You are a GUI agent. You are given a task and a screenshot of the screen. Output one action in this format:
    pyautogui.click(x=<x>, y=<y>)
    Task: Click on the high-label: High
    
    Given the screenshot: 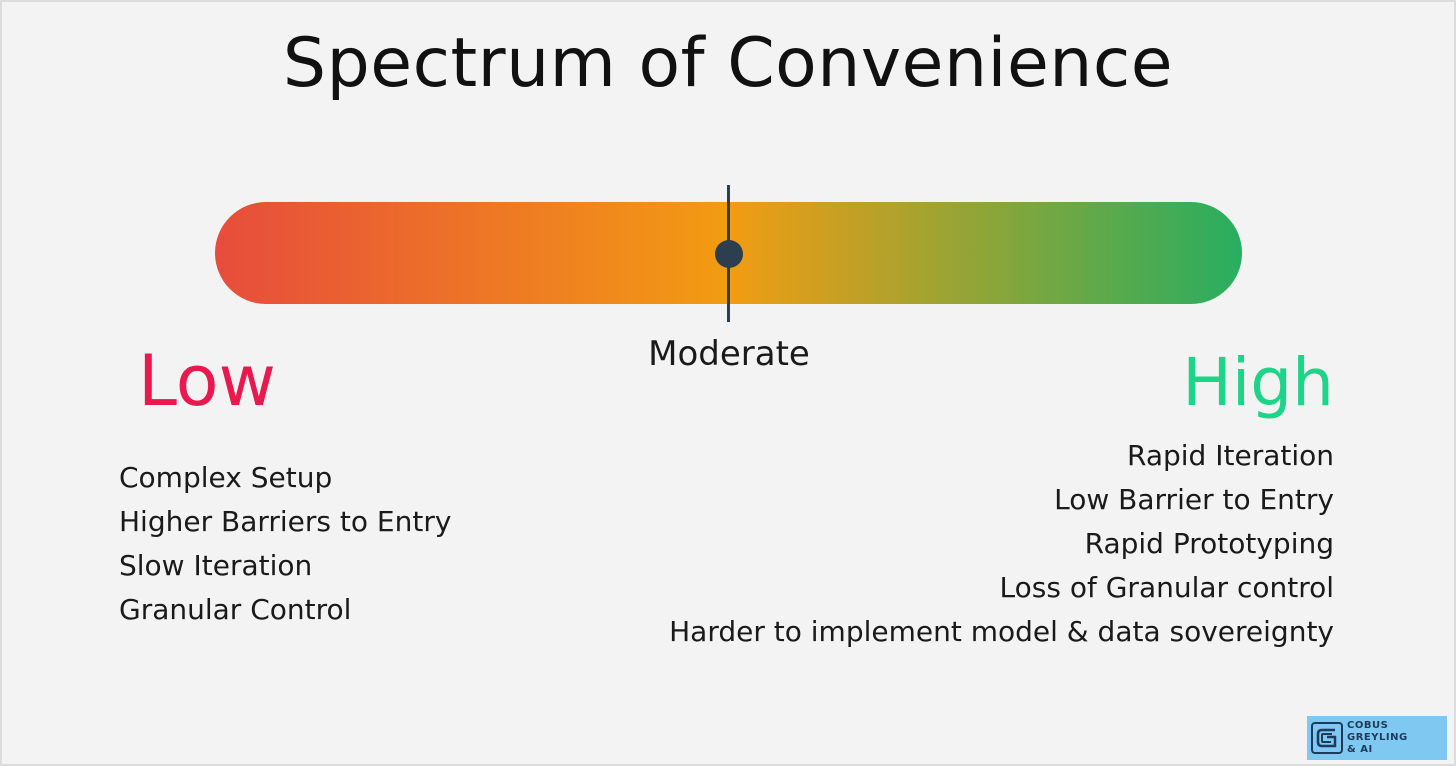 What is the action you would take?
    pyautogui.click(x=1258, y=382)
    